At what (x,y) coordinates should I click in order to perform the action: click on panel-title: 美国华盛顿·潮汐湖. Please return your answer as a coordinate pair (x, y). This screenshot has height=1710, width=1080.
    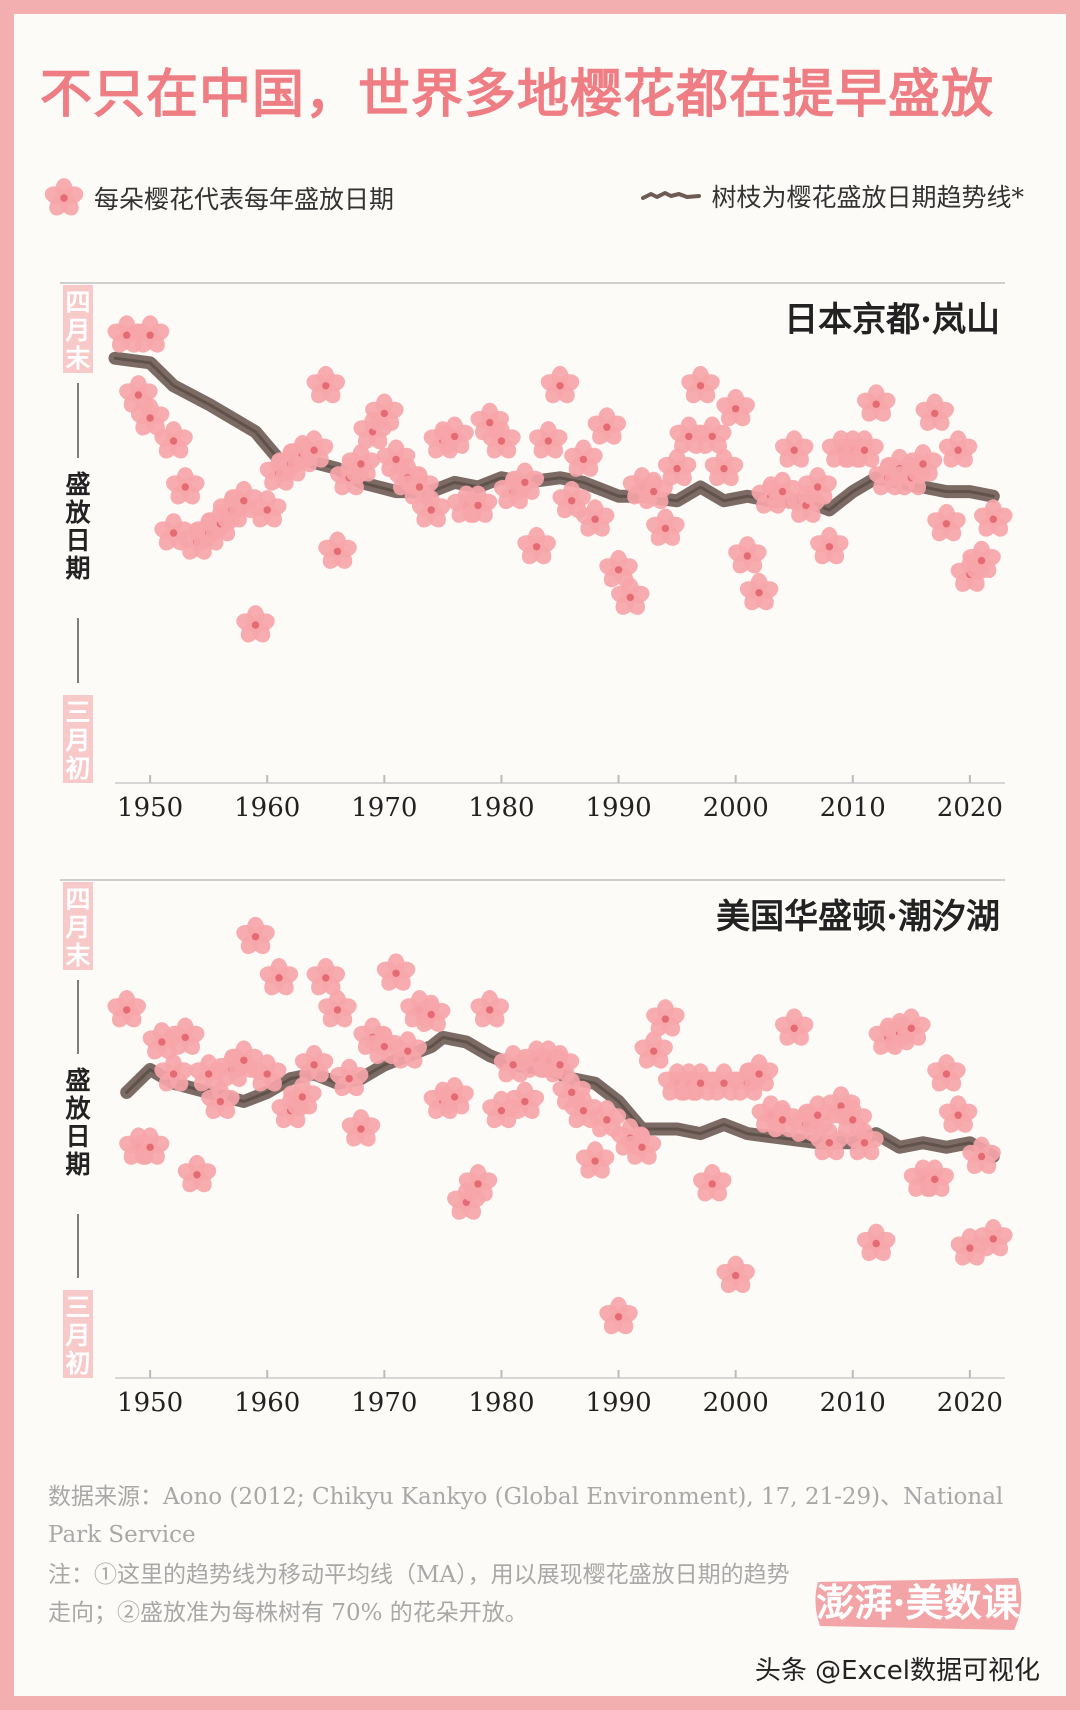
    Looking at the image, I should click on (858, 917).